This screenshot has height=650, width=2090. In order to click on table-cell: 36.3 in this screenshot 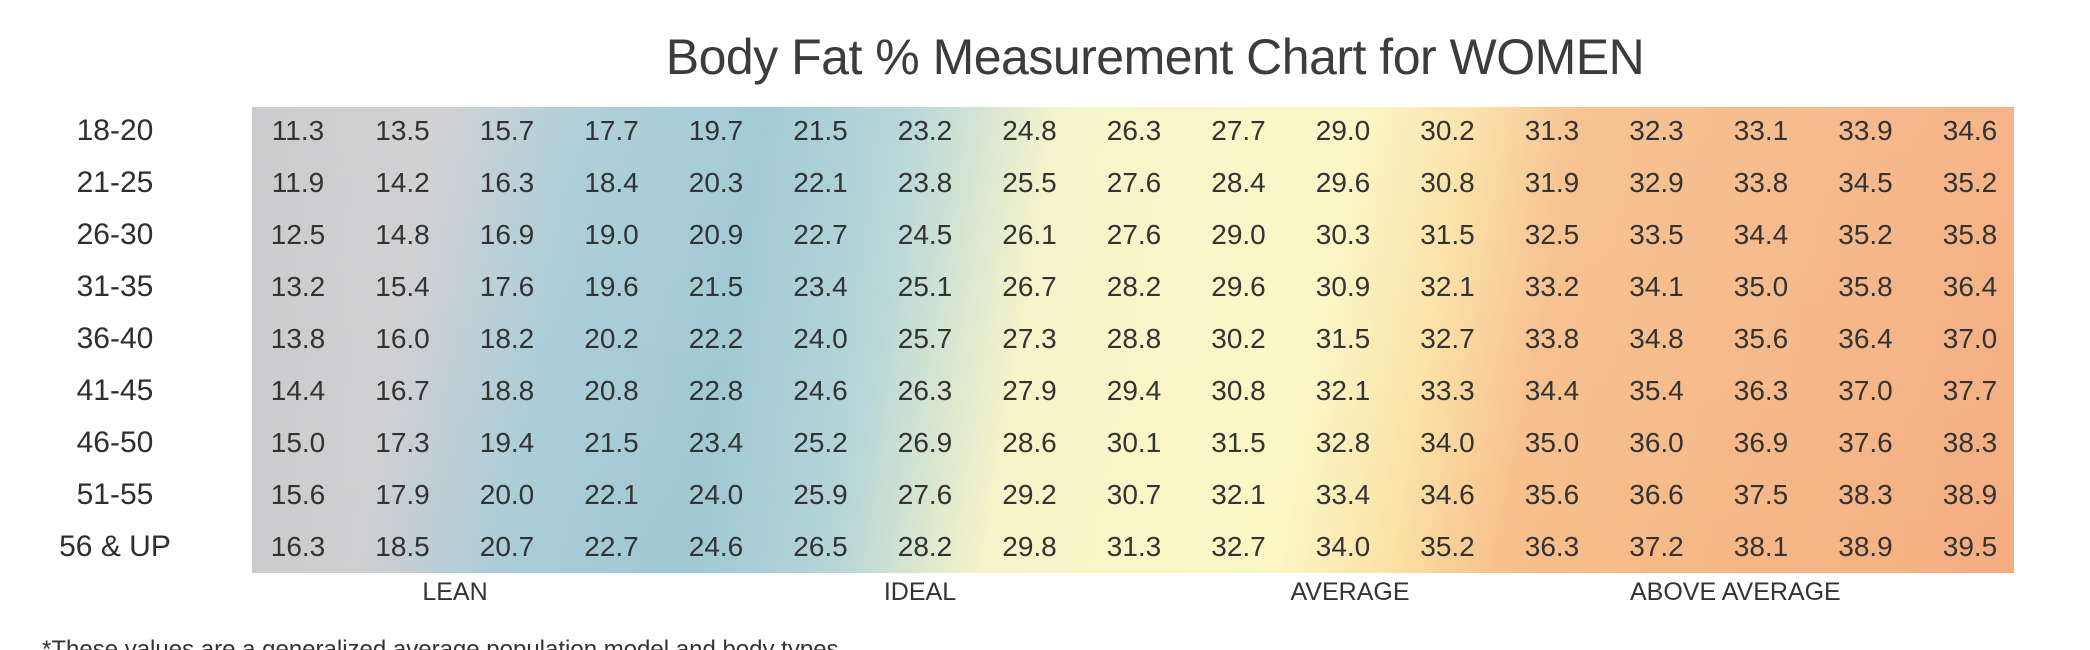, I will do `click(1761, 390)`.